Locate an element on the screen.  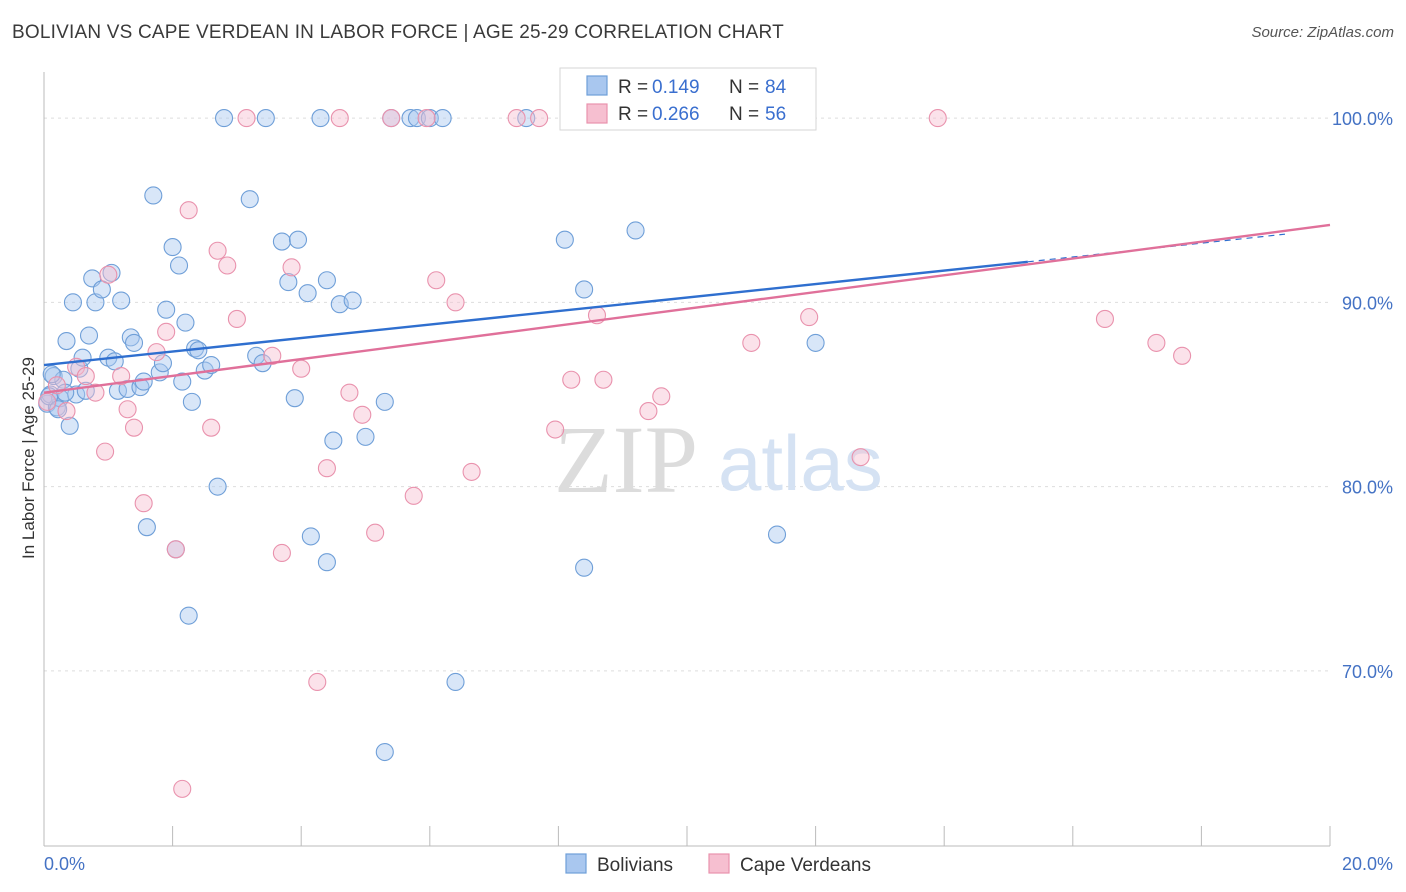
legend-swatch-bolivians is located at coordinates (597, 85).